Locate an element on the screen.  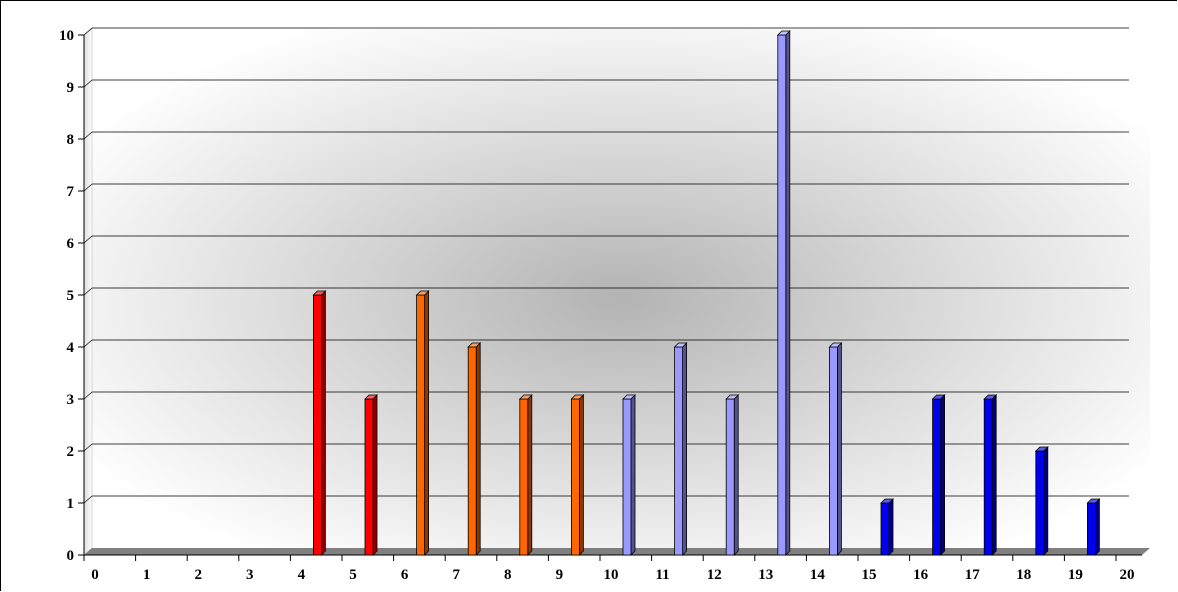
y-tick-label: 1 is located at coordinates (71, 504).